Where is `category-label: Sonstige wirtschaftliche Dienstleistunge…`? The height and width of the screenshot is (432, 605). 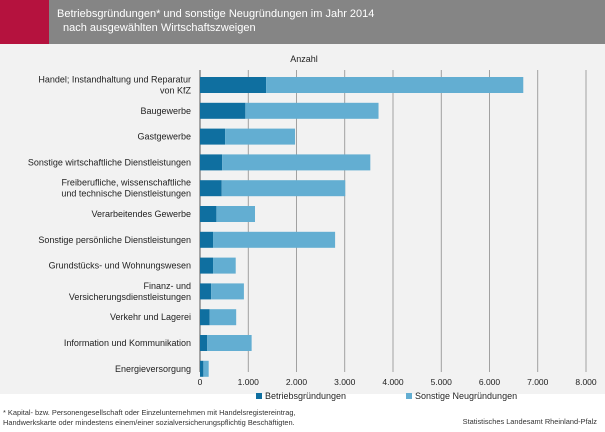
category-label: Sonstige wirtschaftliche Dienstleistunge… is located at coordinates (109, 162).